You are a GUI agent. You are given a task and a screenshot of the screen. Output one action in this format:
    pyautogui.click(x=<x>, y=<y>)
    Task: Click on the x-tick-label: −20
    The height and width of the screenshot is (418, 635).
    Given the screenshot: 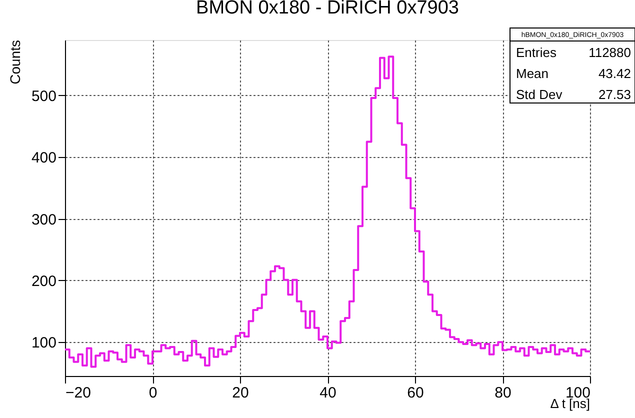 What is the action you would take?
    pyautogui.click(x=78, y=393)
    